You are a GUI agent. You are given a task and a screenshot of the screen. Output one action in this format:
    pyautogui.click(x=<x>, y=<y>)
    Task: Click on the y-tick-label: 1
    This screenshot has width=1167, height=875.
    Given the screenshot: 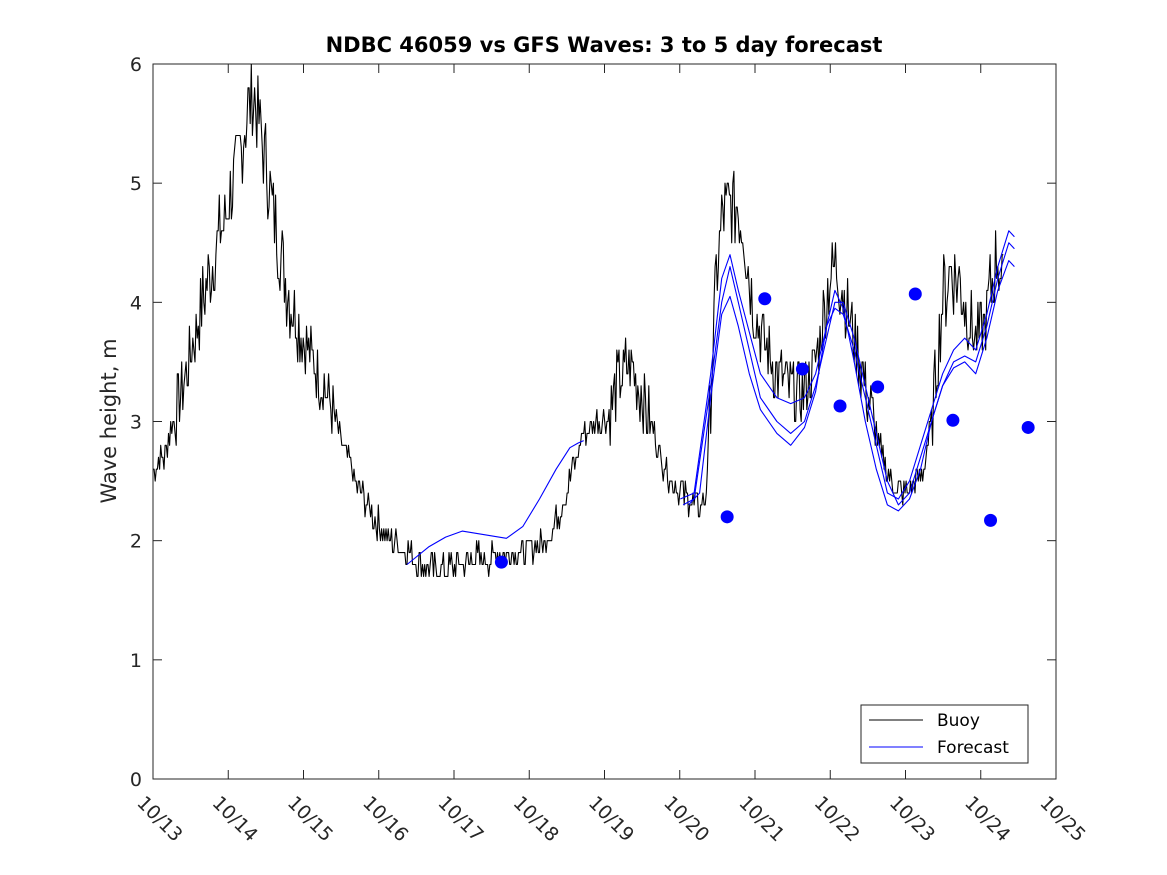 What is the action you would take?
    pyautogui.click(x=136, y=661)
    